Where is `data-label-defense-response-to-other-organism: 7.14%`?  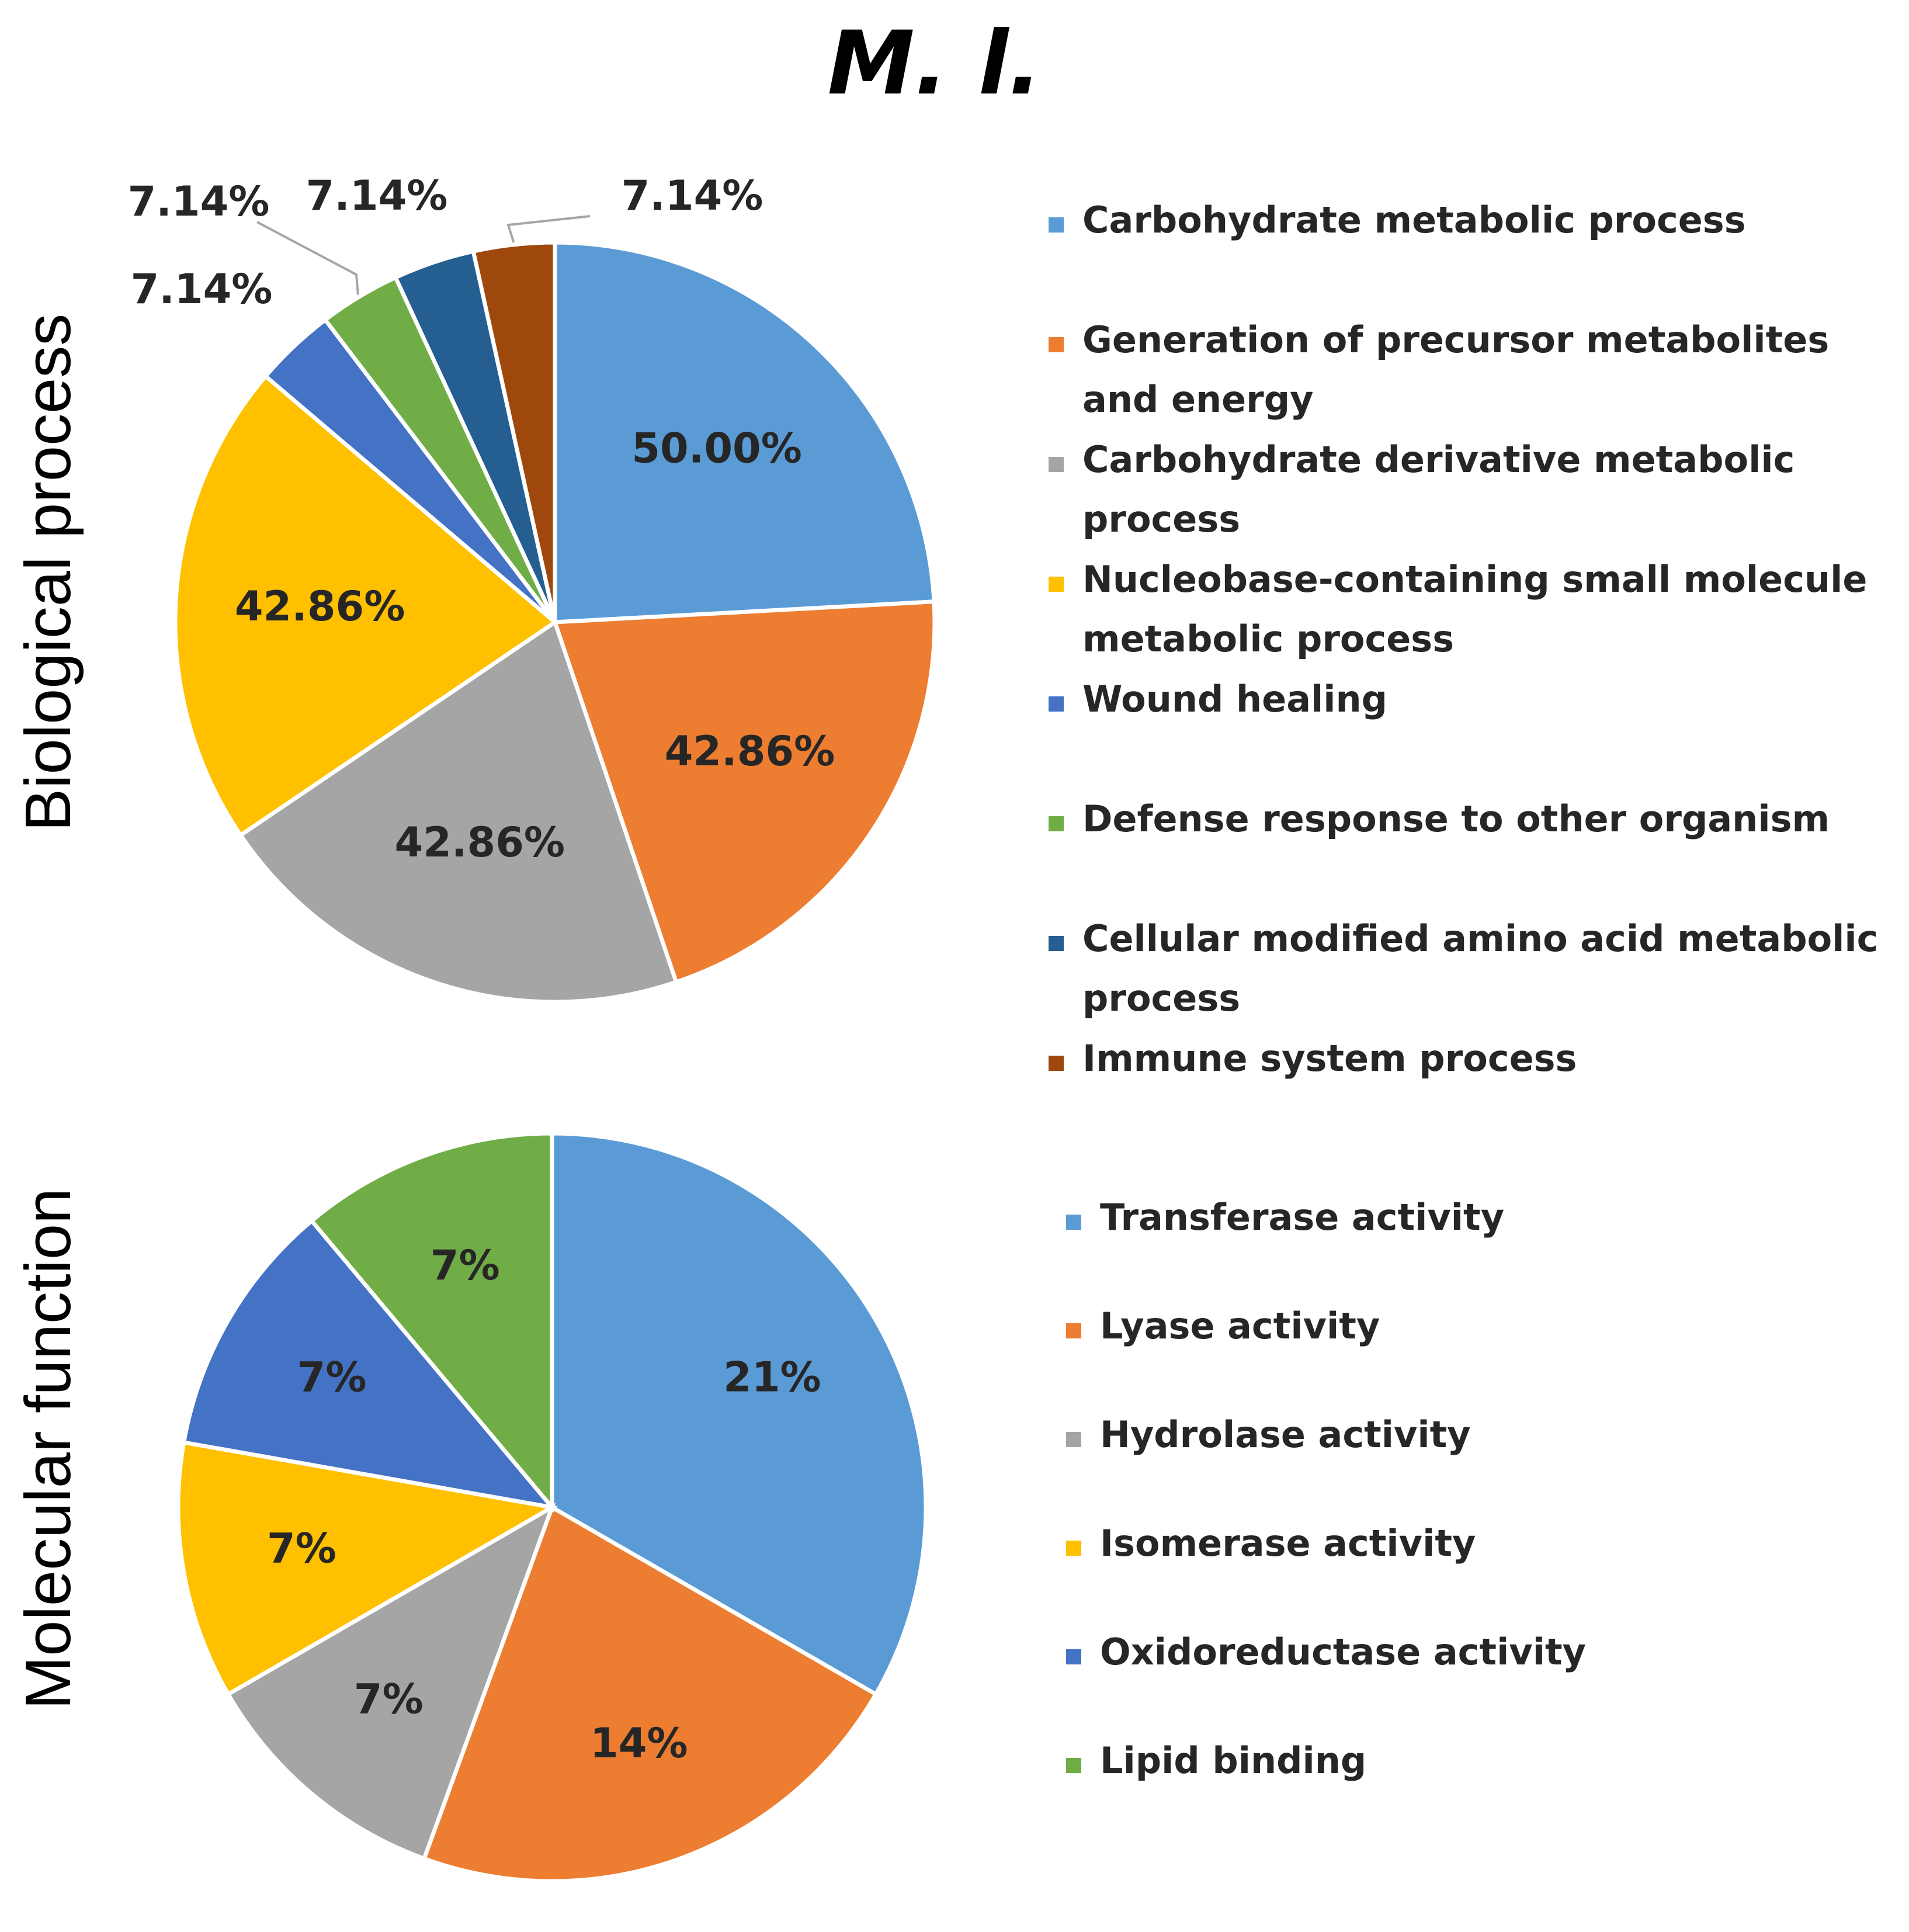
data-label-defense-response-to-other-organism: 7.14% is located at coordinates (199, 202).